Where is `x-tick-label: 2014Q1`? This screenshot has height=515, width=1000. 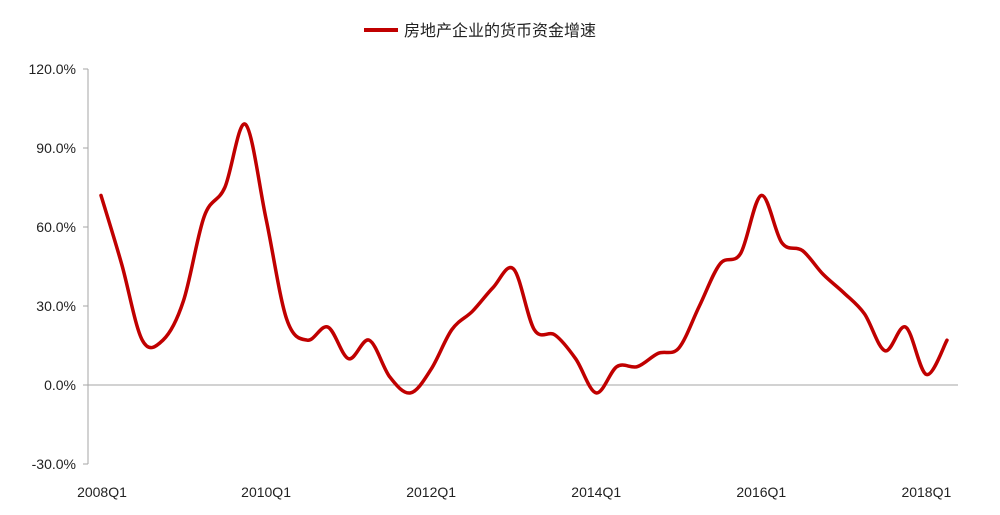
x-tick-label: 2014Q1 is located at coordinates (596, 492).